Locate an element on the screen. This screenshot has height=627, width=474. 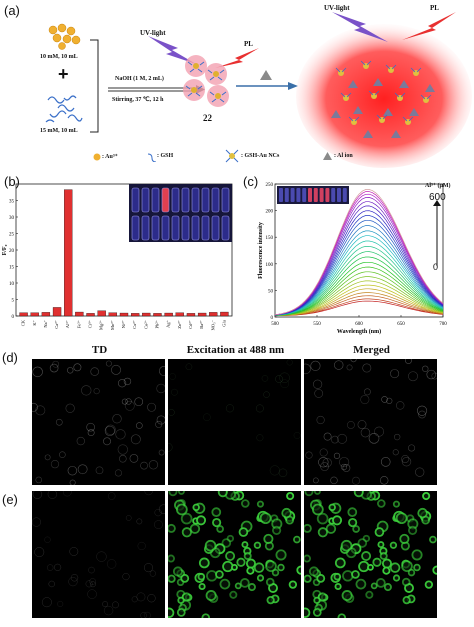
y-tick-label: 30 is located at coordinates (12, 218).